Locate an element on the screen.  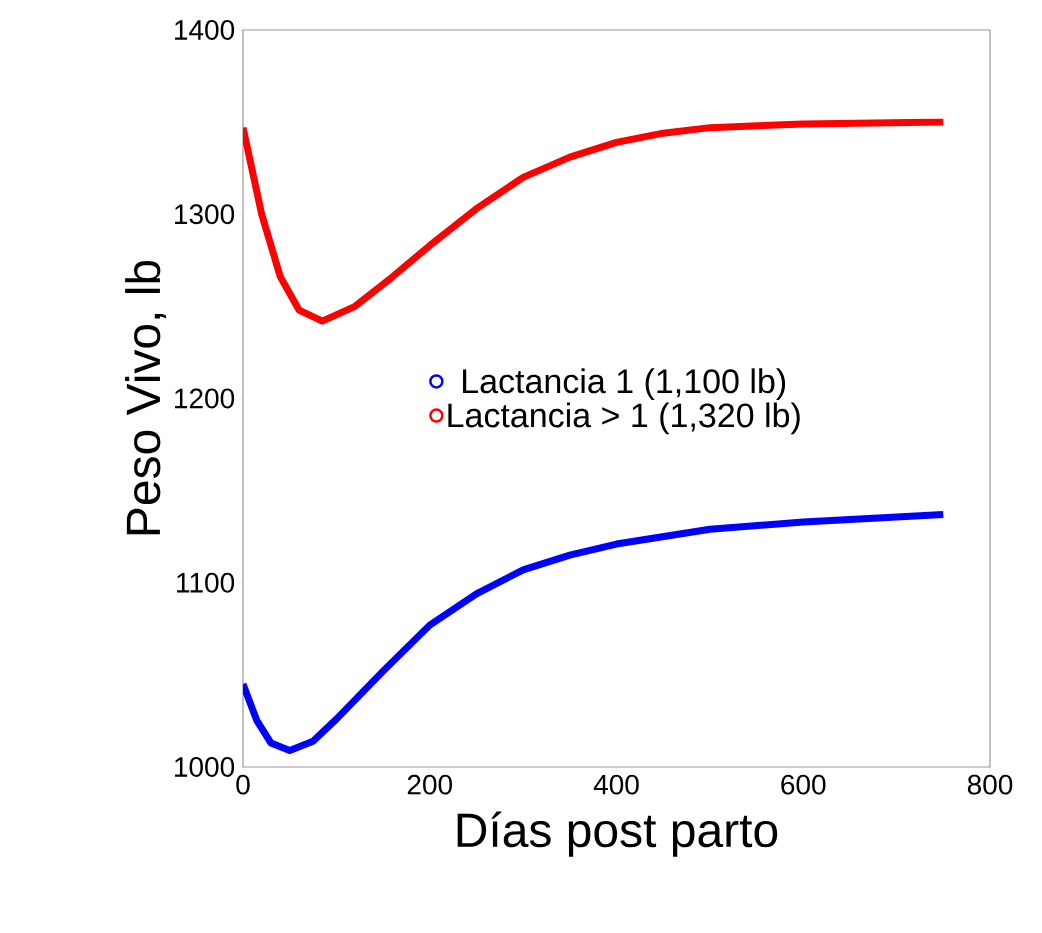
y-tick-label: 1100 is located at coordinates (206, 582).